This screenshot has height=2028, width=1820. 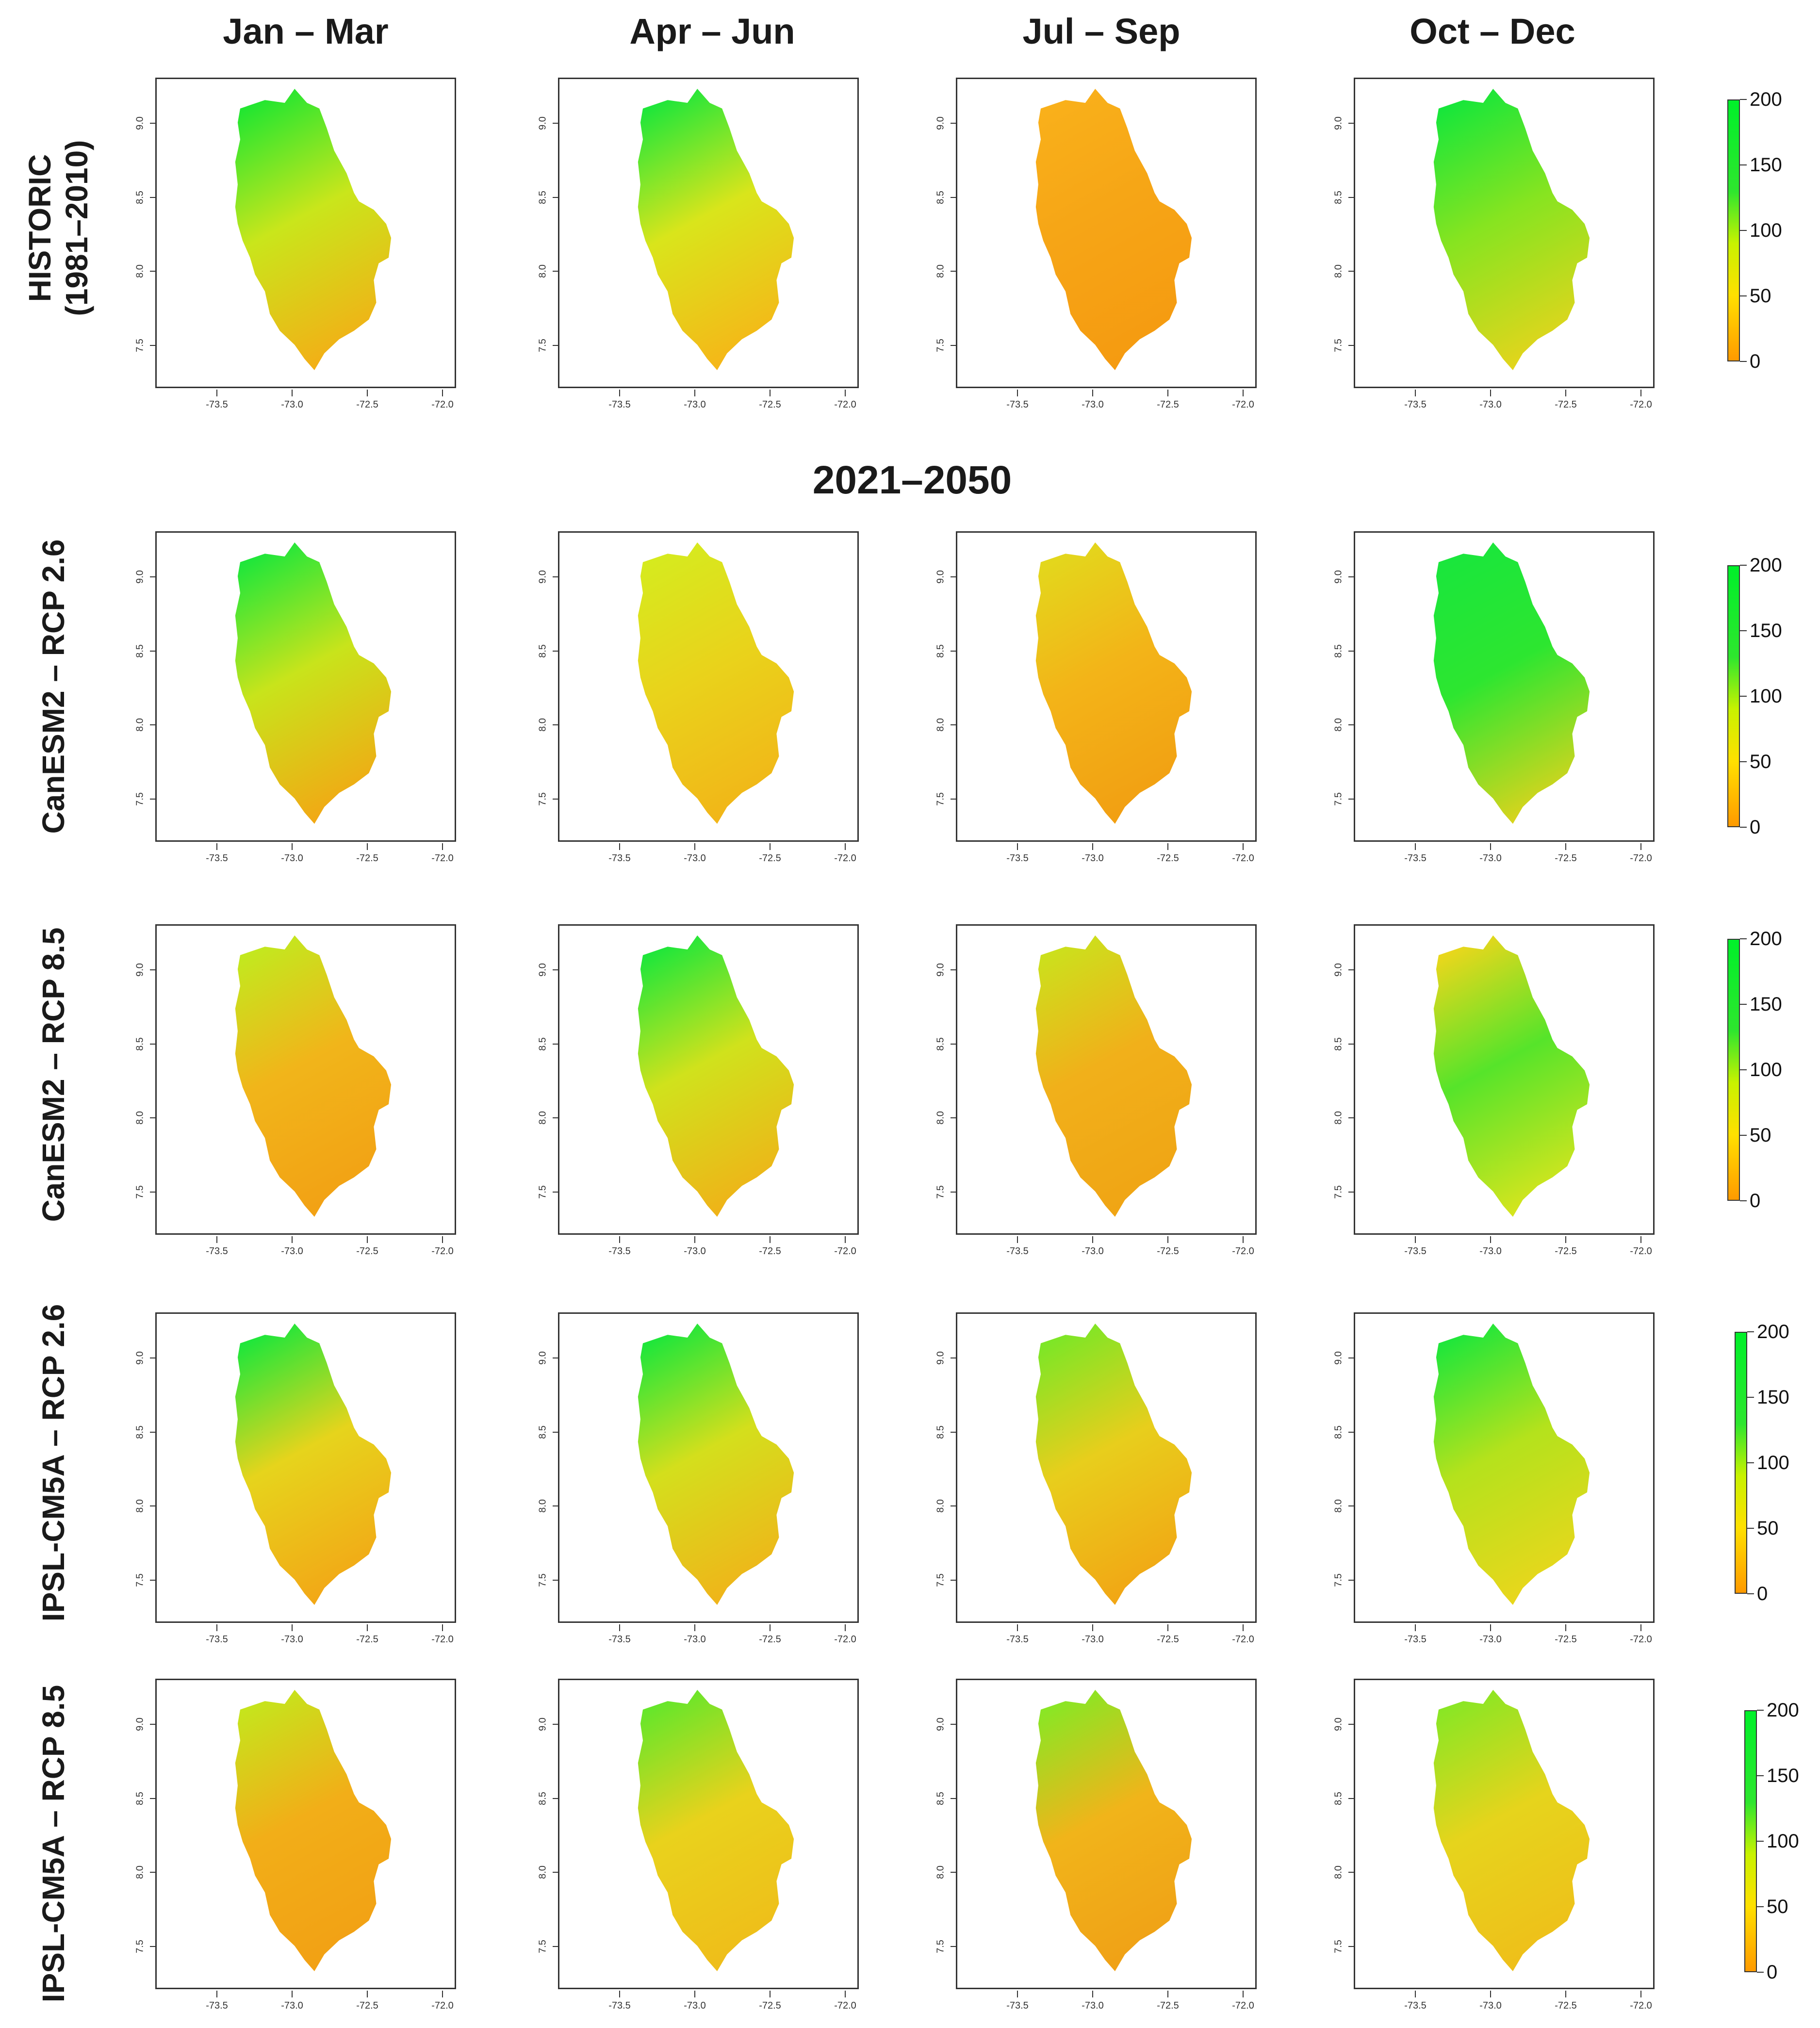 I want to click on map-panel-r4-c3: 7.5 8.0 8.5 9.0 -73.5 -73.0 -72.5 -72.0, so click(x=1096, y=1478).